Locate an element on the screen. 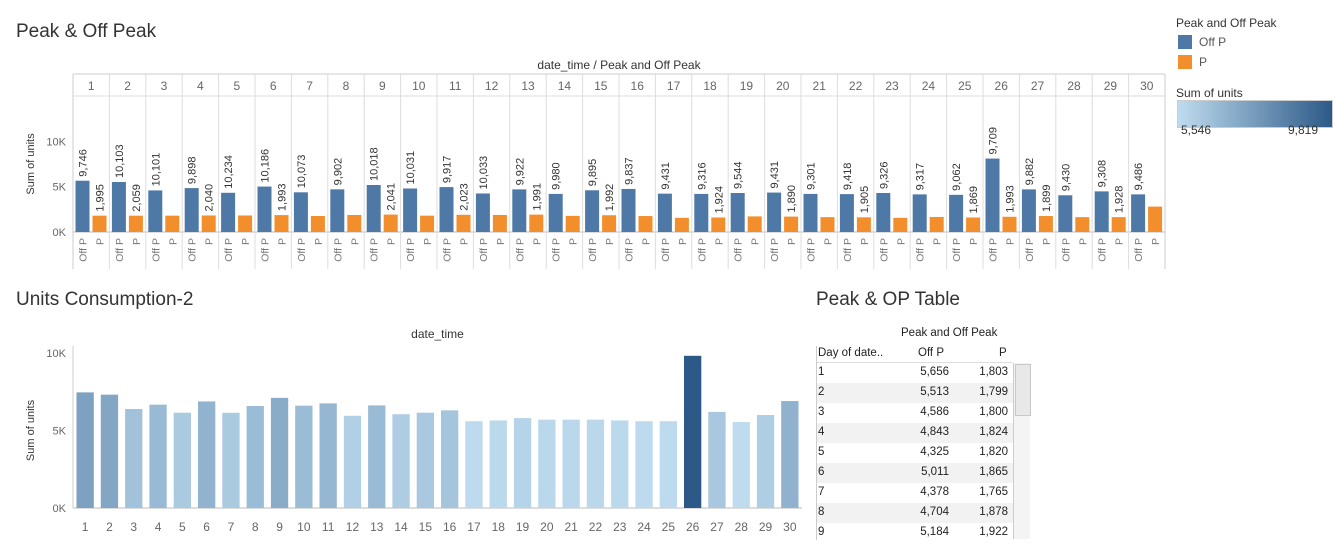  table-cell-p: 1,820 is located at coordinates (993, 452).